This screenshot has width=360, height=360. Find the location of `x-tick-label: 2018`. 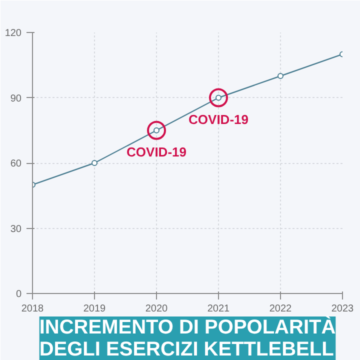

x-tick-label: 2018 is located at coordinates (32, 309).